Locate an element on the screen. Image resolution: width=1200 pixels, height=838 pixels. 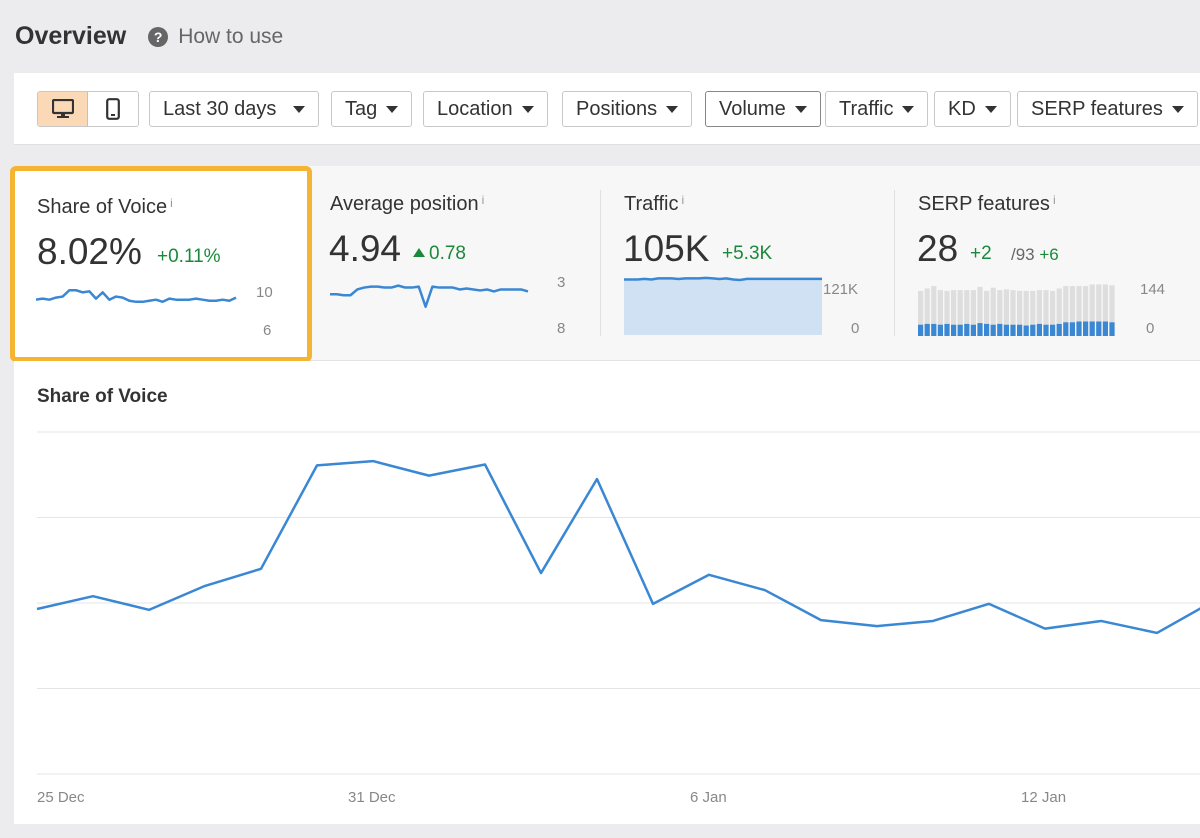
date-range-label: Last 30 days is located at coordinates (220, 108).